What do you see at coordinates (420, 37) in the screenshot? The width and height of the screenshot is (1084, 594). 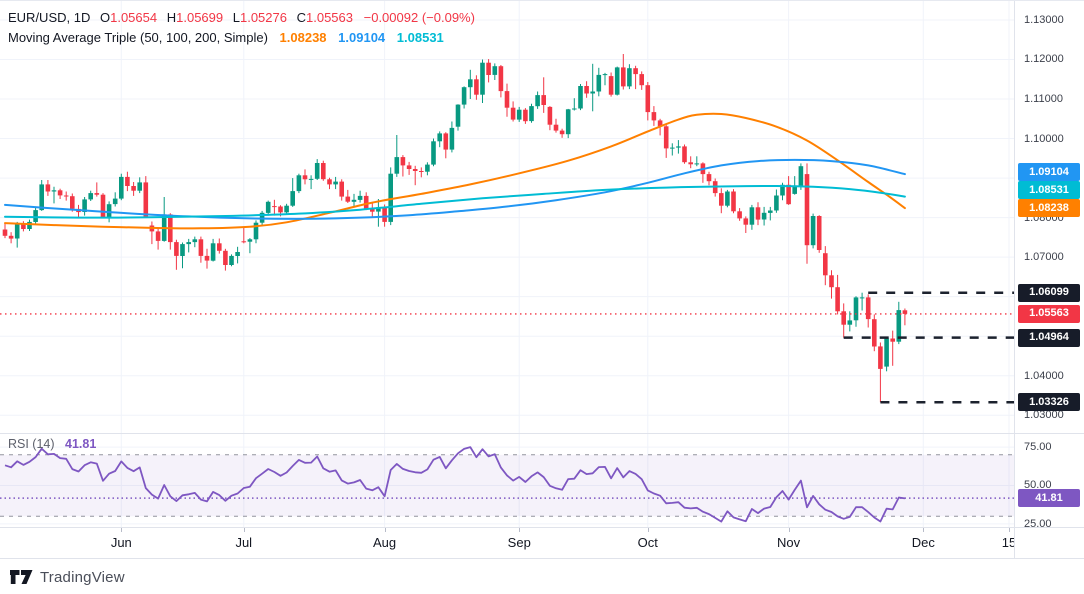 I see `ma200-value: 1.08531` at bounding box center [420, 37].